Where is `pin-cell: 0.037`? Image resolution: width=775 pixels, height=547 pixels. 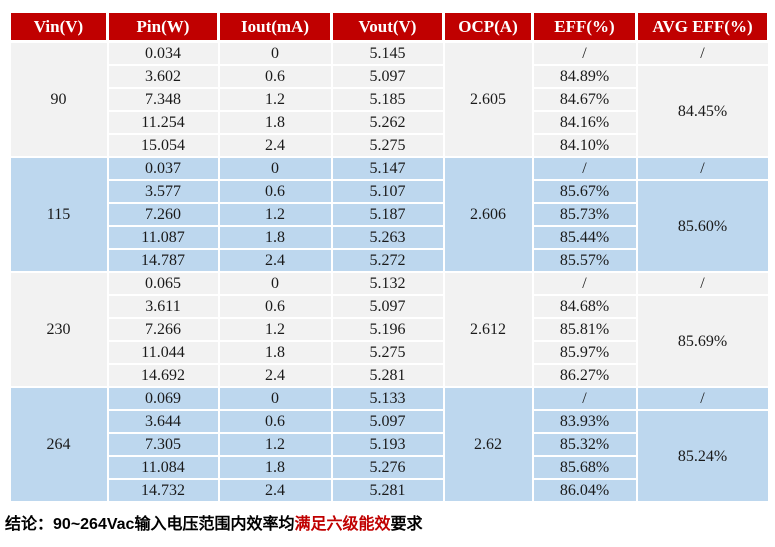 pin-cell: 0.037 is located at coordinates (163, 168).